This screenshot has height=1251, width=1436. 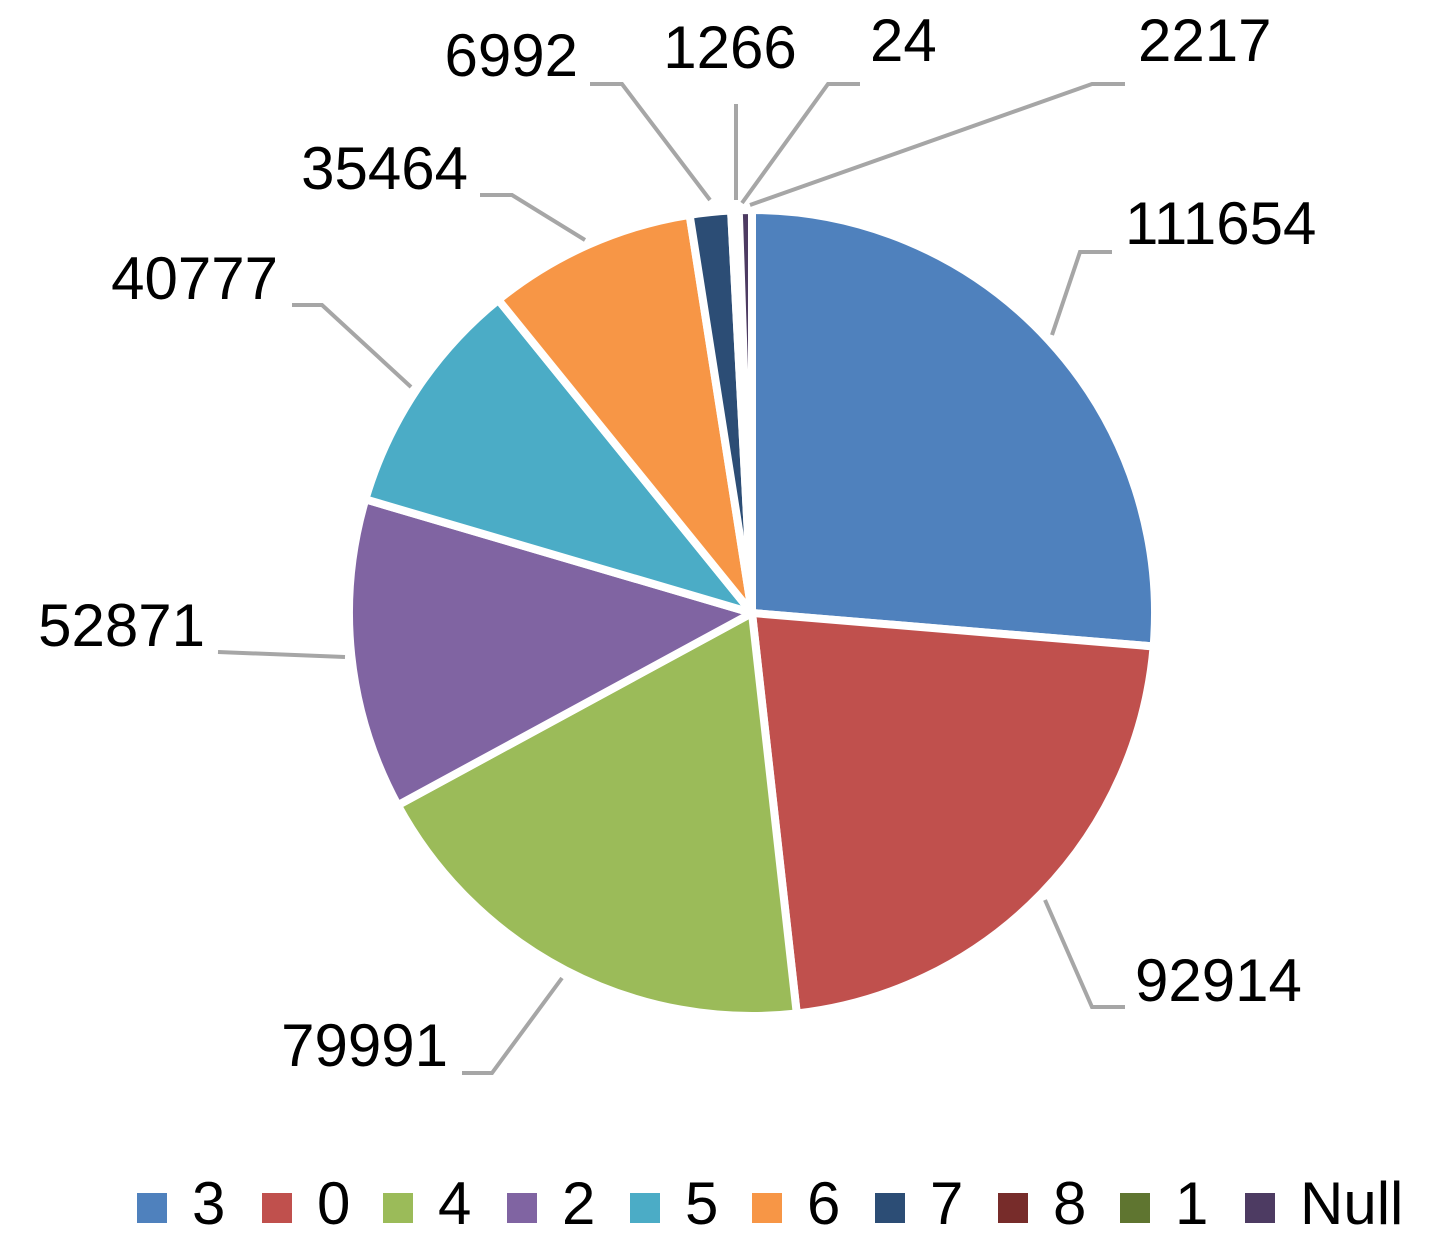 What do you see at coordinates (208, 1203) in the screenshot?
I see `legend-label: 3` at bounding box center [208, 1203].